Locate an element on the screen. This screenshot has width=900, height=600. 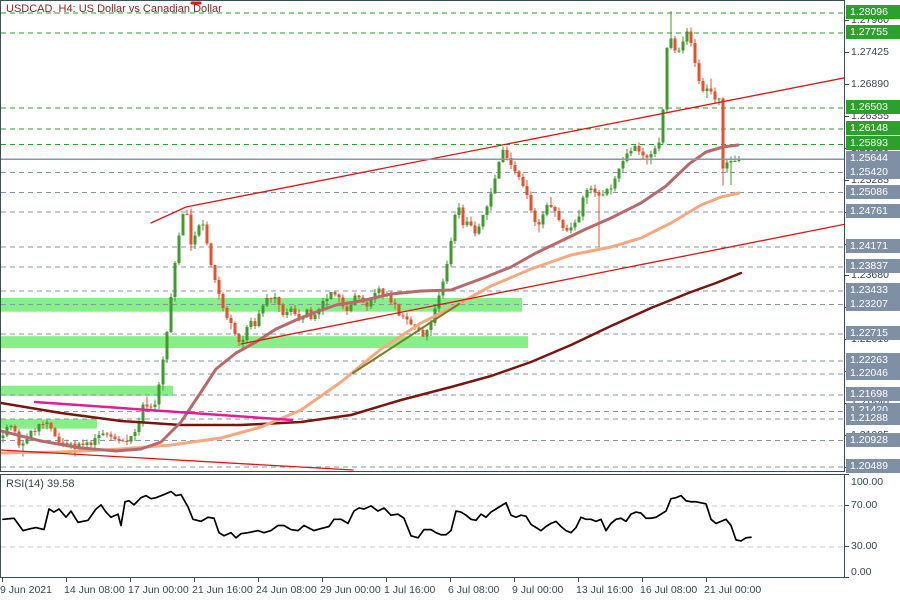
lower-channel-trendline is located at coordinates (542, 284).